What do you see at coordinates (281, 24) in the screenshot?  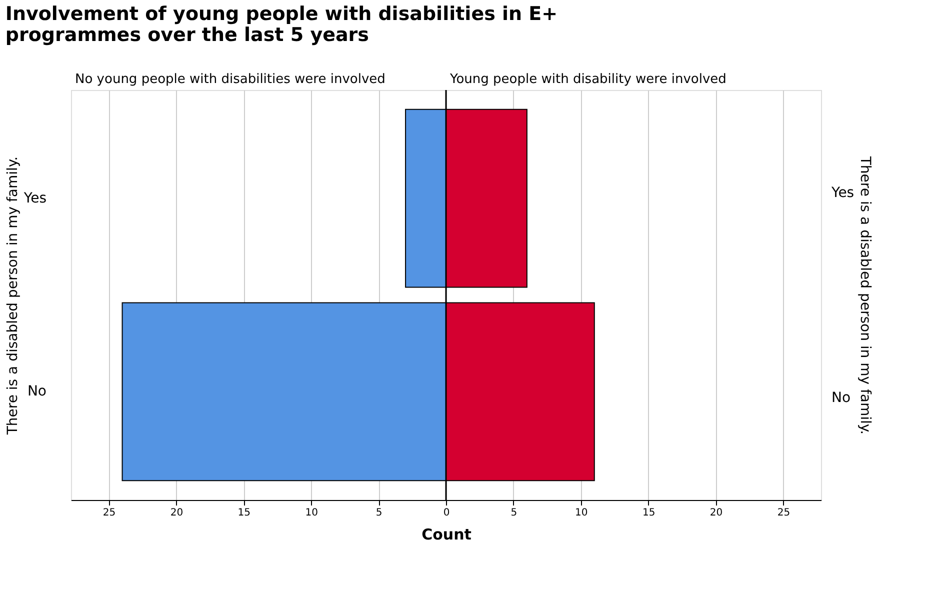 I see `chart-title: Involvement of young people with disabilities in E+ programmes over the last 5 years` at bounding box center [281, 24].